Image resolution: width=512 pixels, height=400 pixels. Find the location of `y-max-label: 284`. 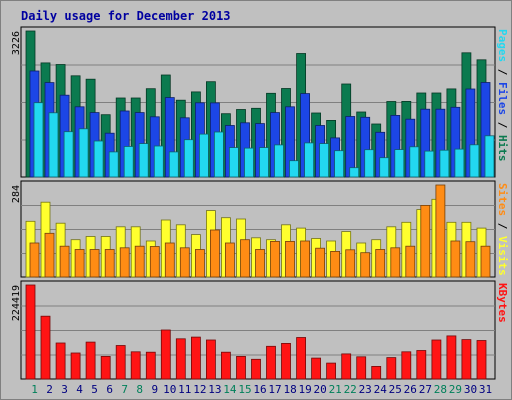

y-max-label: 284 is located at coordinates (16, 194).